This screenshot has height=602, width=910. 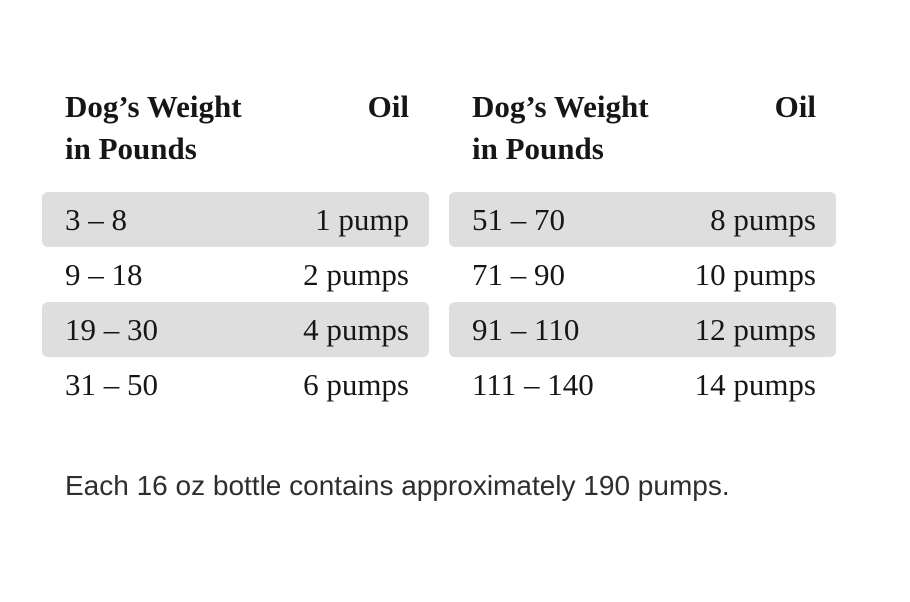 I want to click on table-row: 31 – 50 6 pumps, so click(x=235, y=384).